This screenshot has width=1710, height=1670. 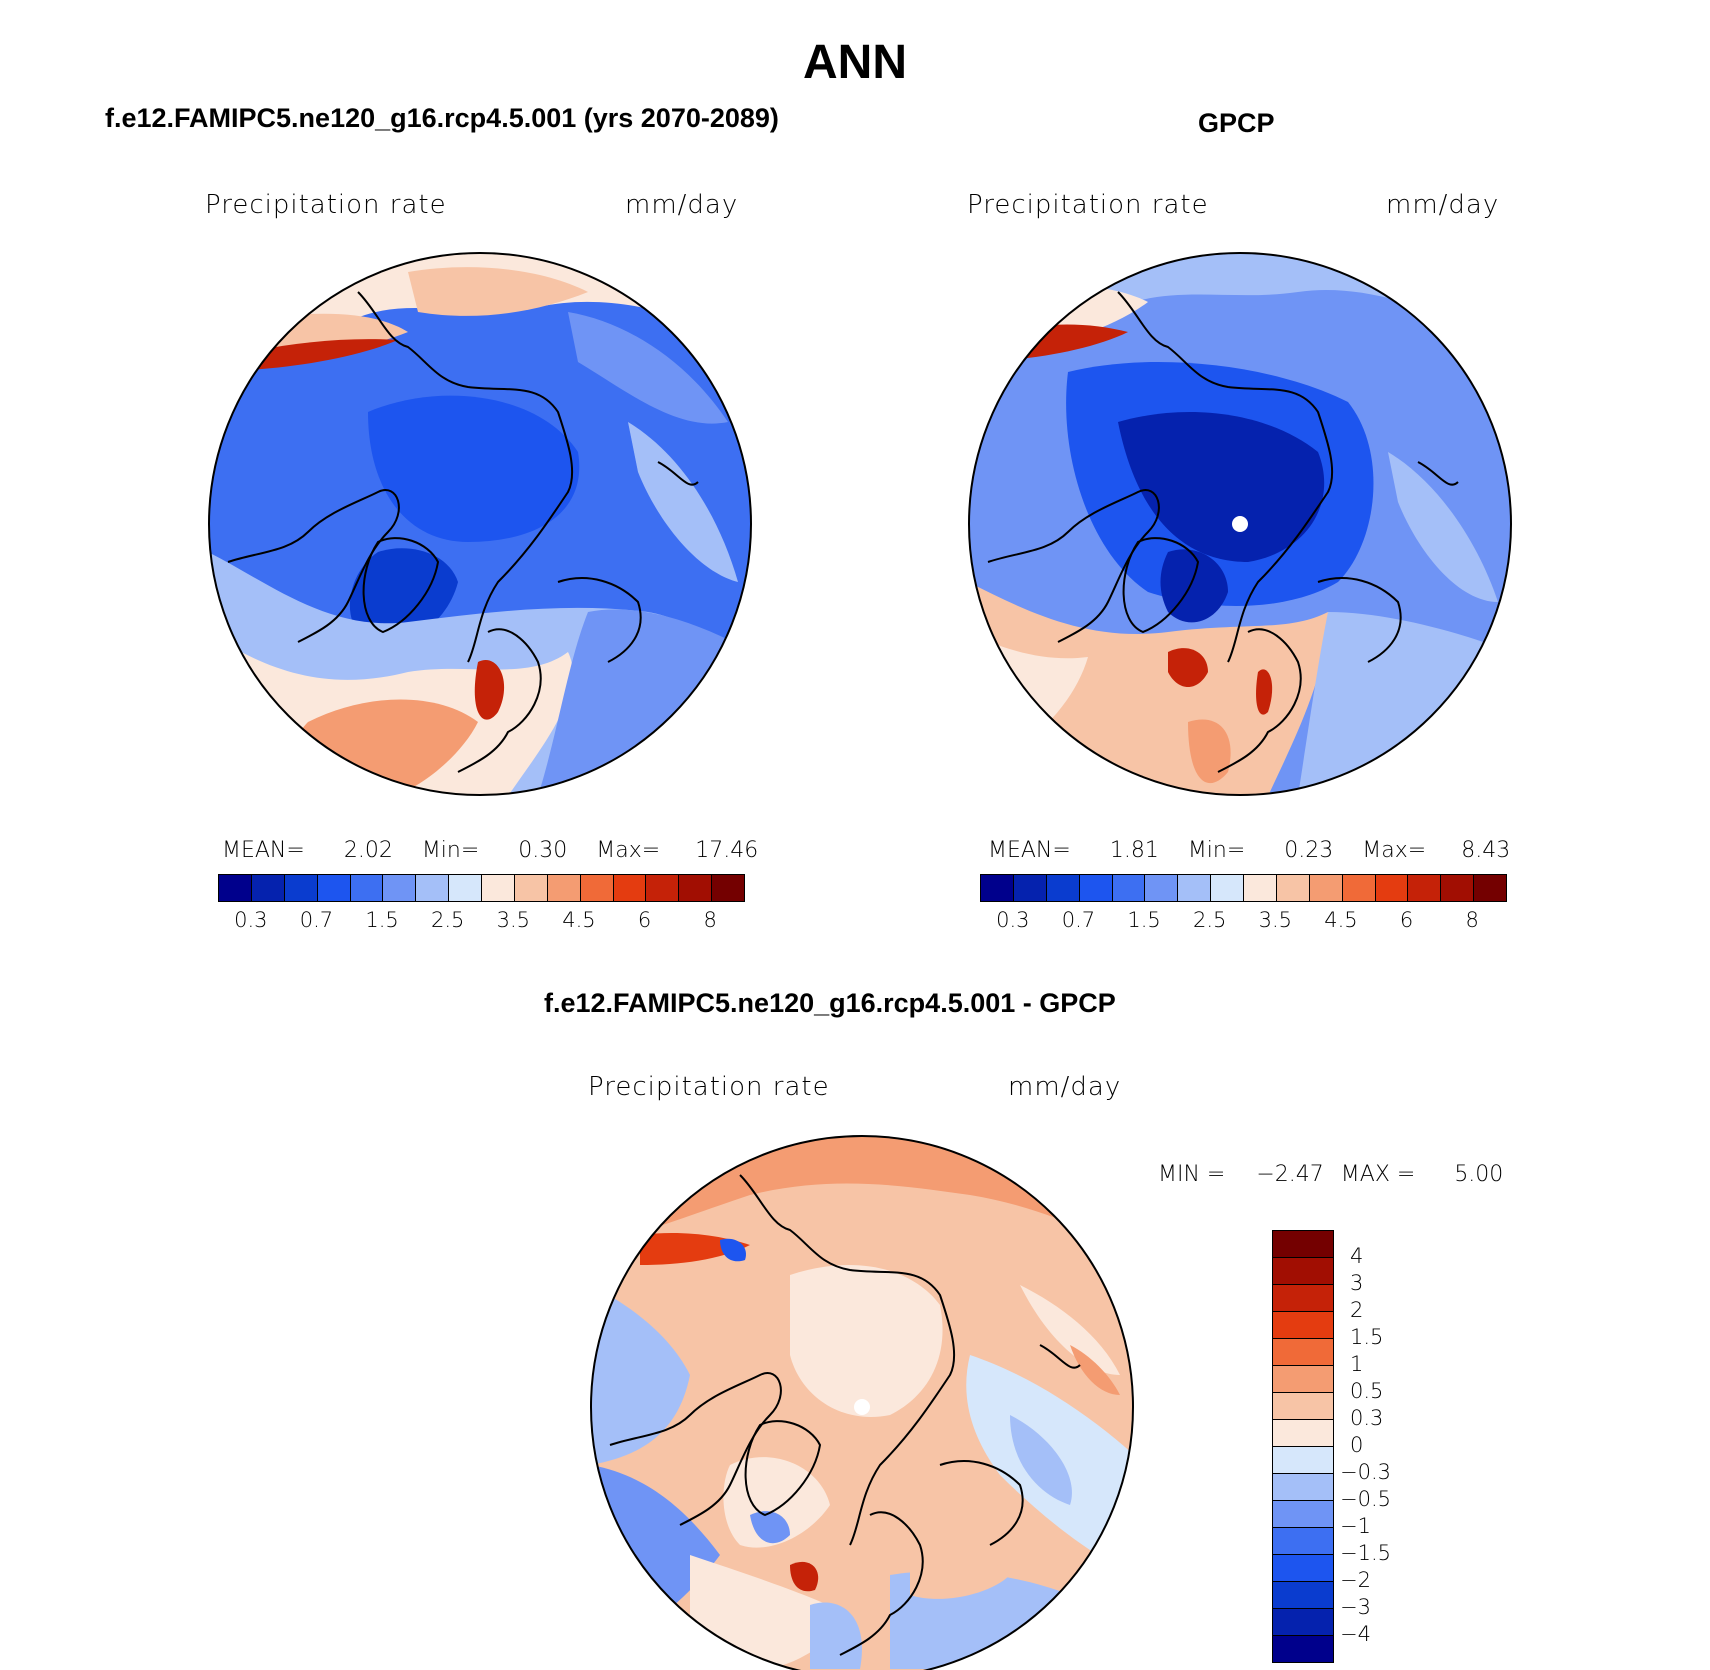 I want to click on panel3-colorbar-tick-label: −4, so click(x=1355, y=1634).